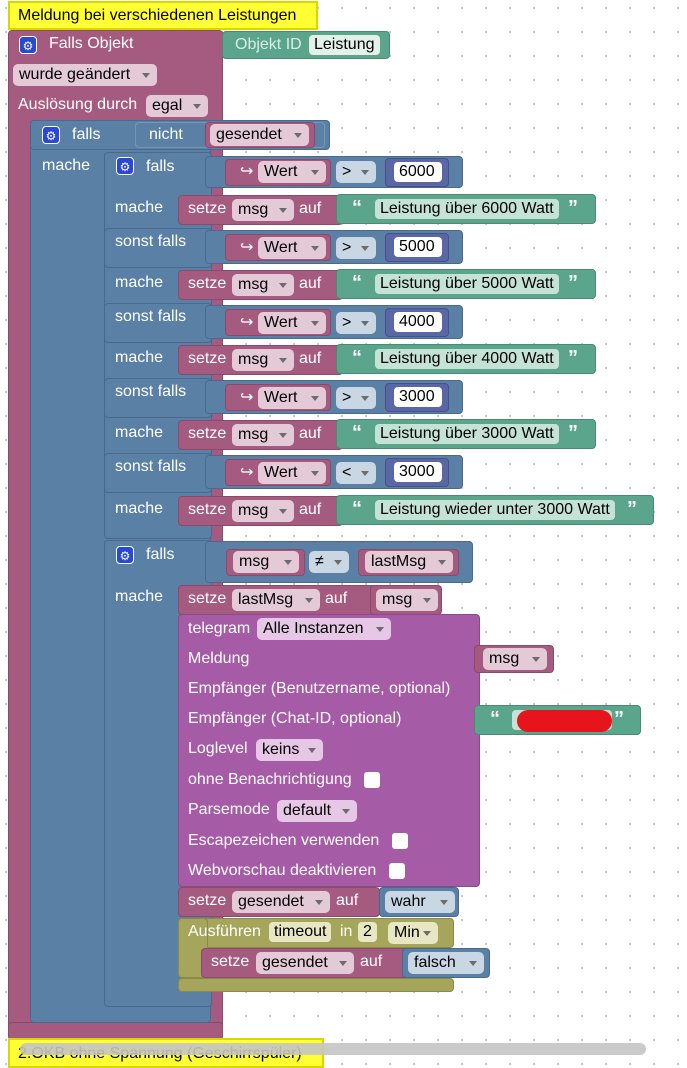 The width and height of the screenshot is (687, 1068). I want to click on cond-1-num: 6000, so click(418, 172).